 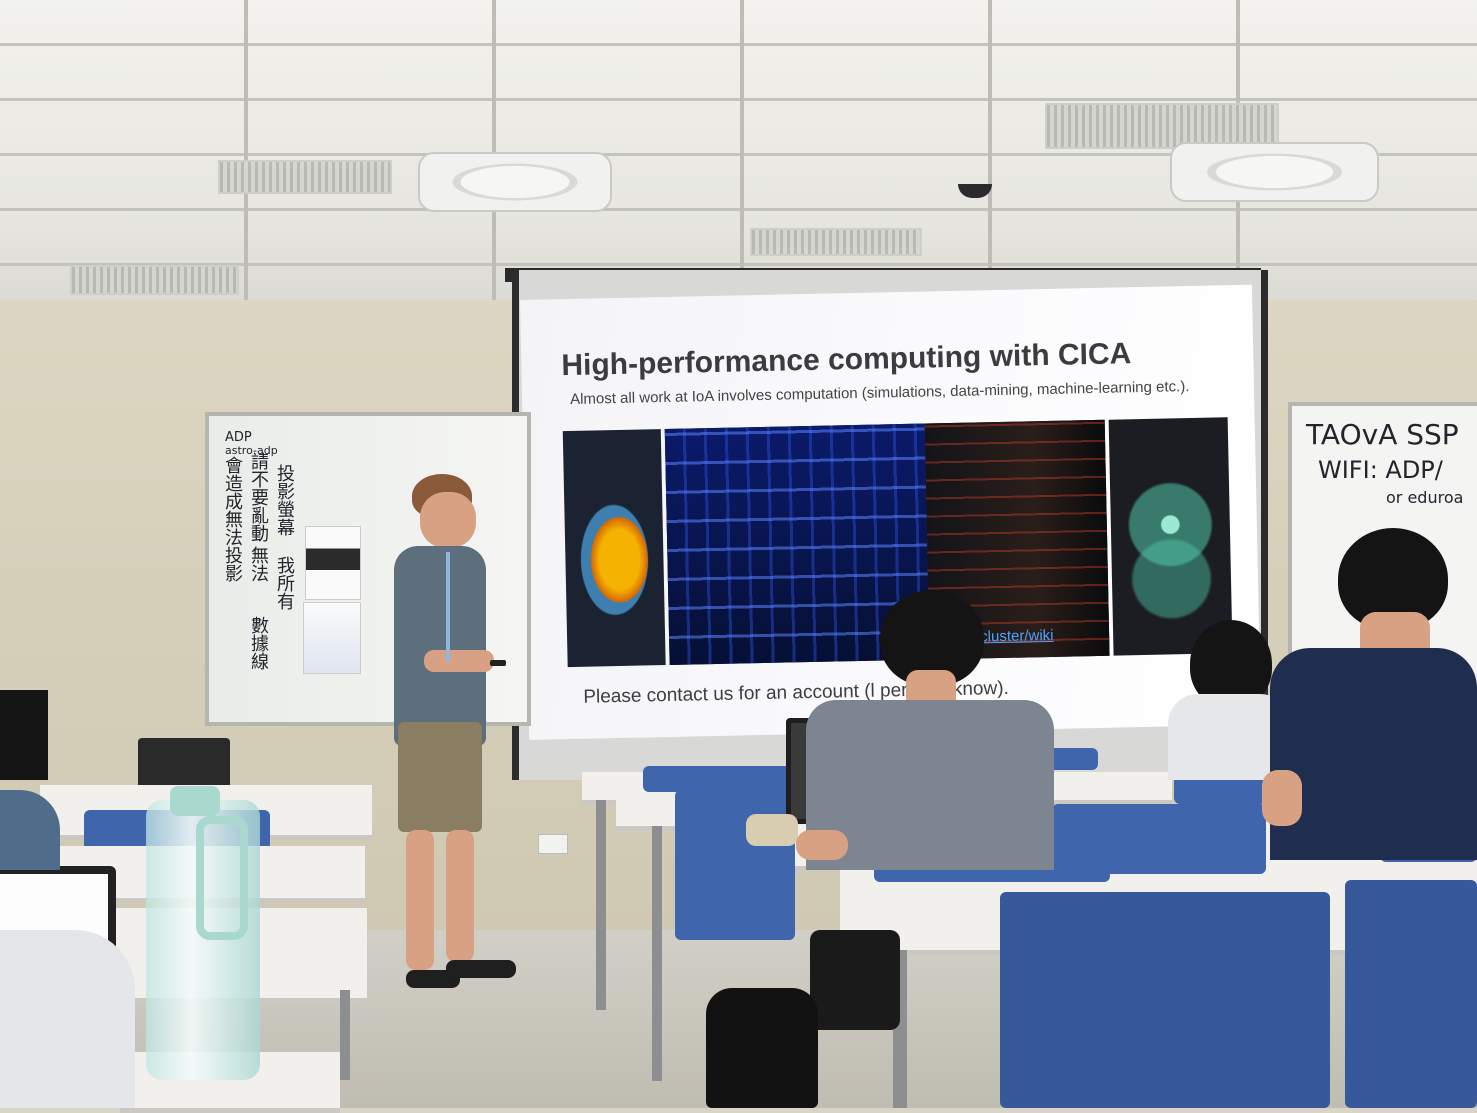 What do you see at coordinates (498, 663) in the screenshot?
I see `clicker-remote` at bounding box center [498, 663].